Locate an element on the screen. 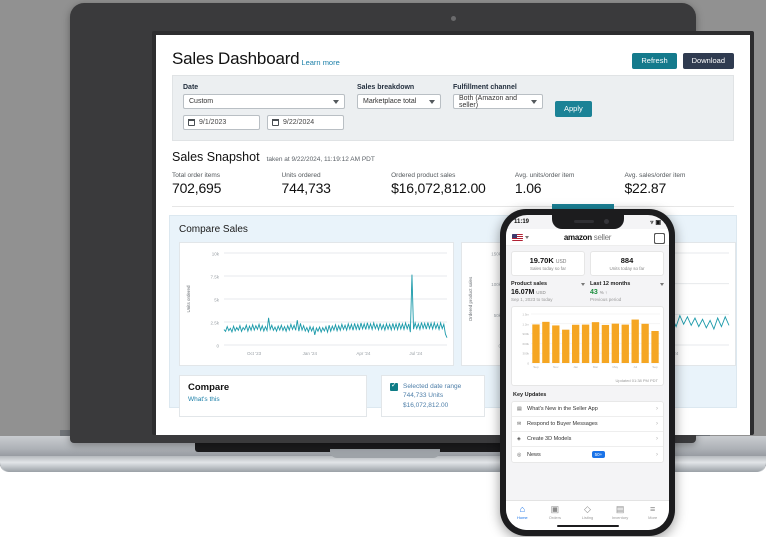 Image resolution: width=766 pixels, height=537 pixels. metric-heading: Last 12 months is located at coordinates (627, 284).